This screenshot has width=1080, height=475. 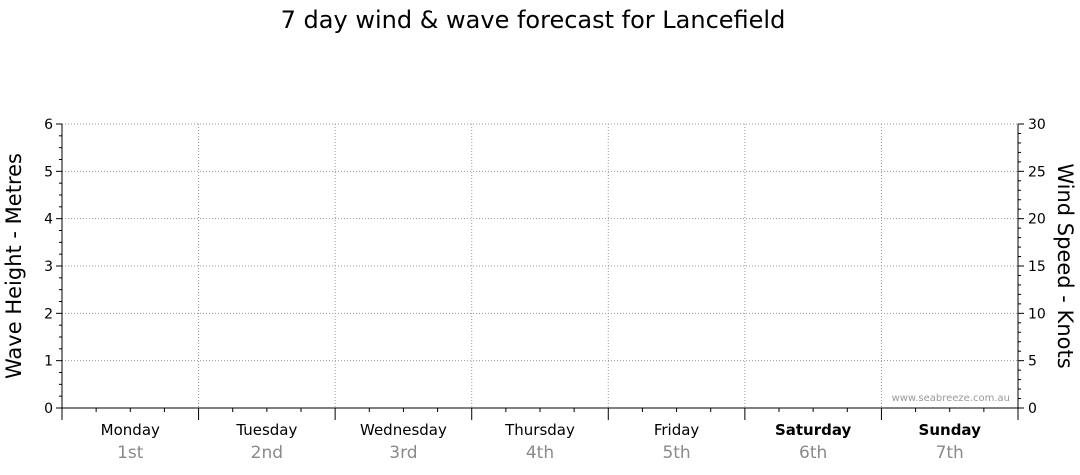 What do you see at coordinates (130, 430) in the screenshot?
I see `day-name-label: Monday` at bounding box center [130, 430].